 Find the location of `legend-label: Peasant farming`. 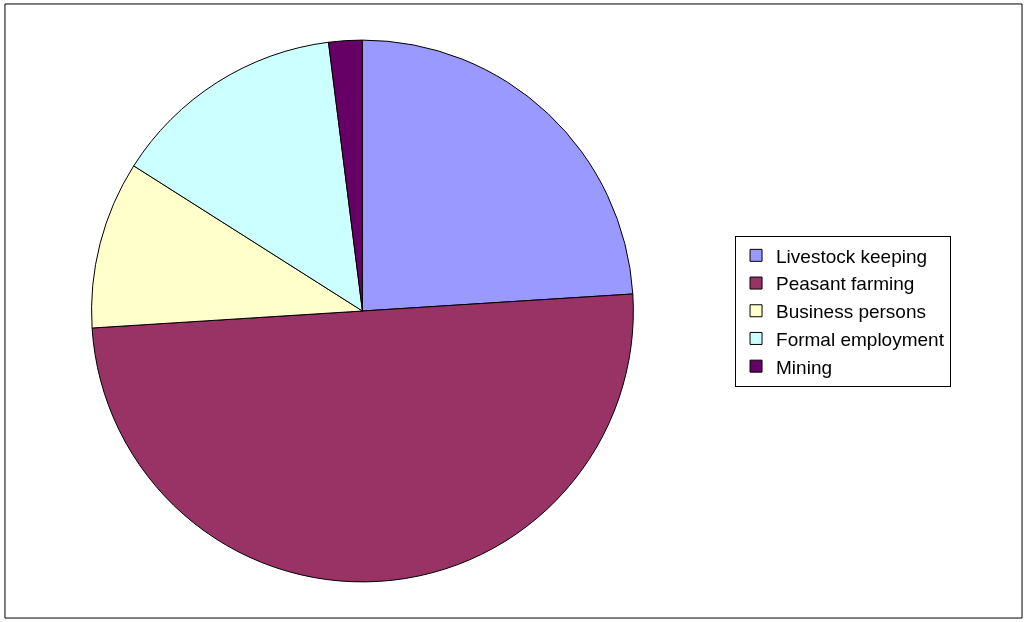

legend-label: Peasant farming is located at coordinates (845, 284).